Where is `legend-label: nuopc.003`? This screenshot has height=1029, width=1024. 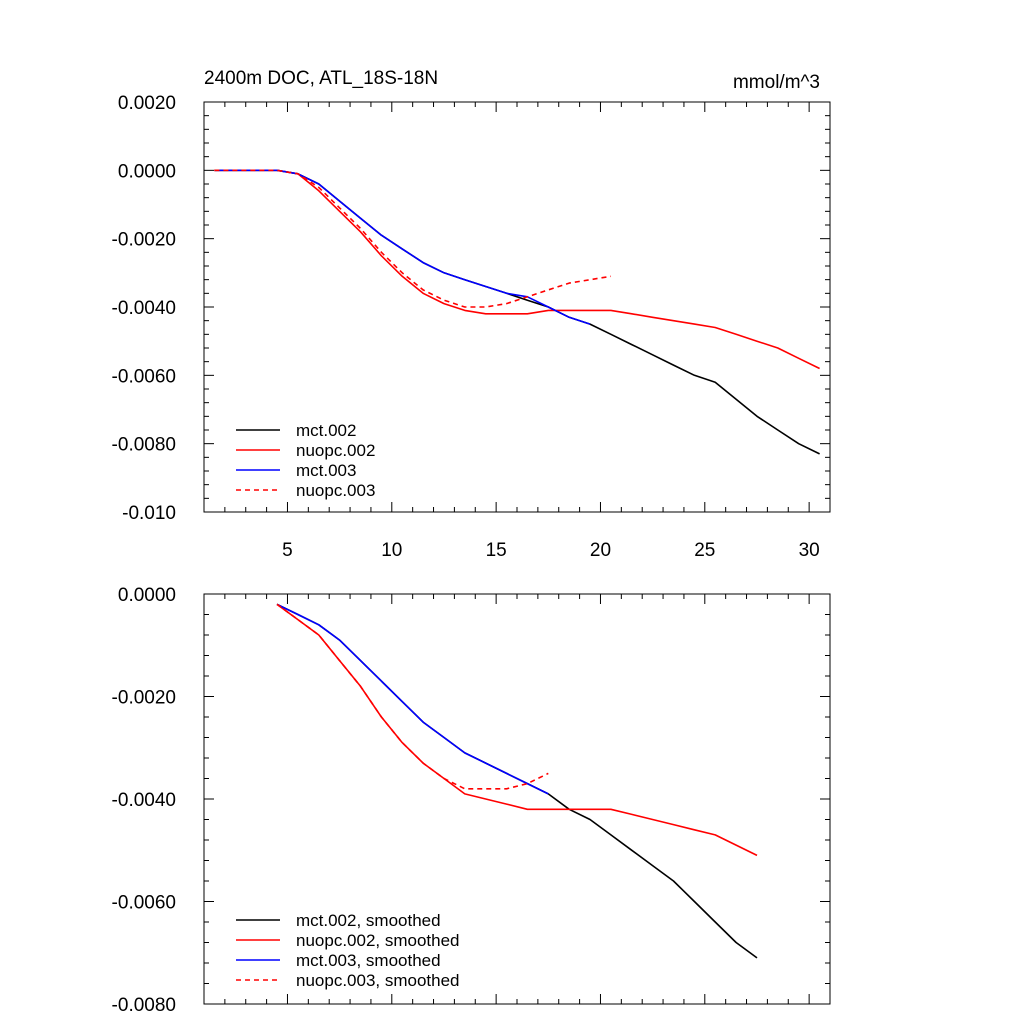 legend-label: nuopc.003 is located at coordinates (335, 490).